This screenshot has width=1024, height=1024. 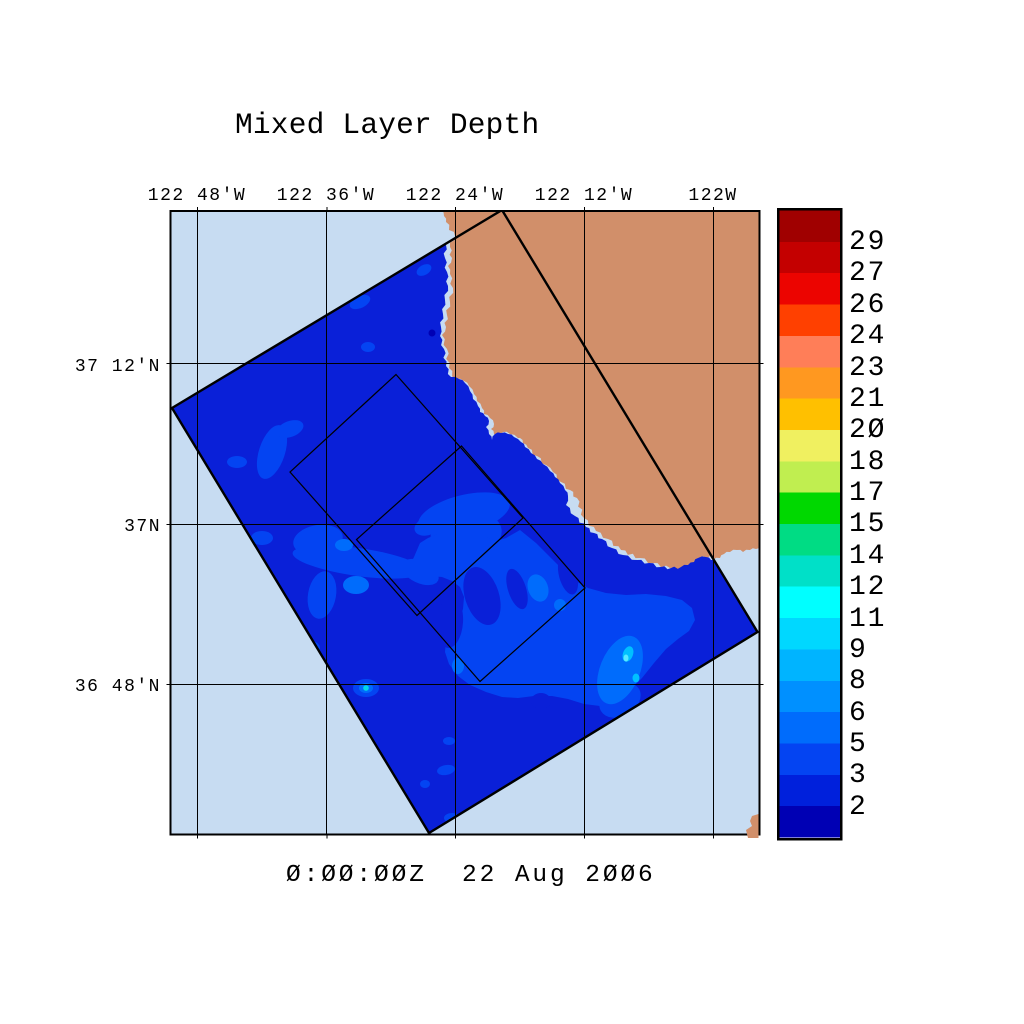 I want to click on svg-text: 8, so click(x=858, y=681).